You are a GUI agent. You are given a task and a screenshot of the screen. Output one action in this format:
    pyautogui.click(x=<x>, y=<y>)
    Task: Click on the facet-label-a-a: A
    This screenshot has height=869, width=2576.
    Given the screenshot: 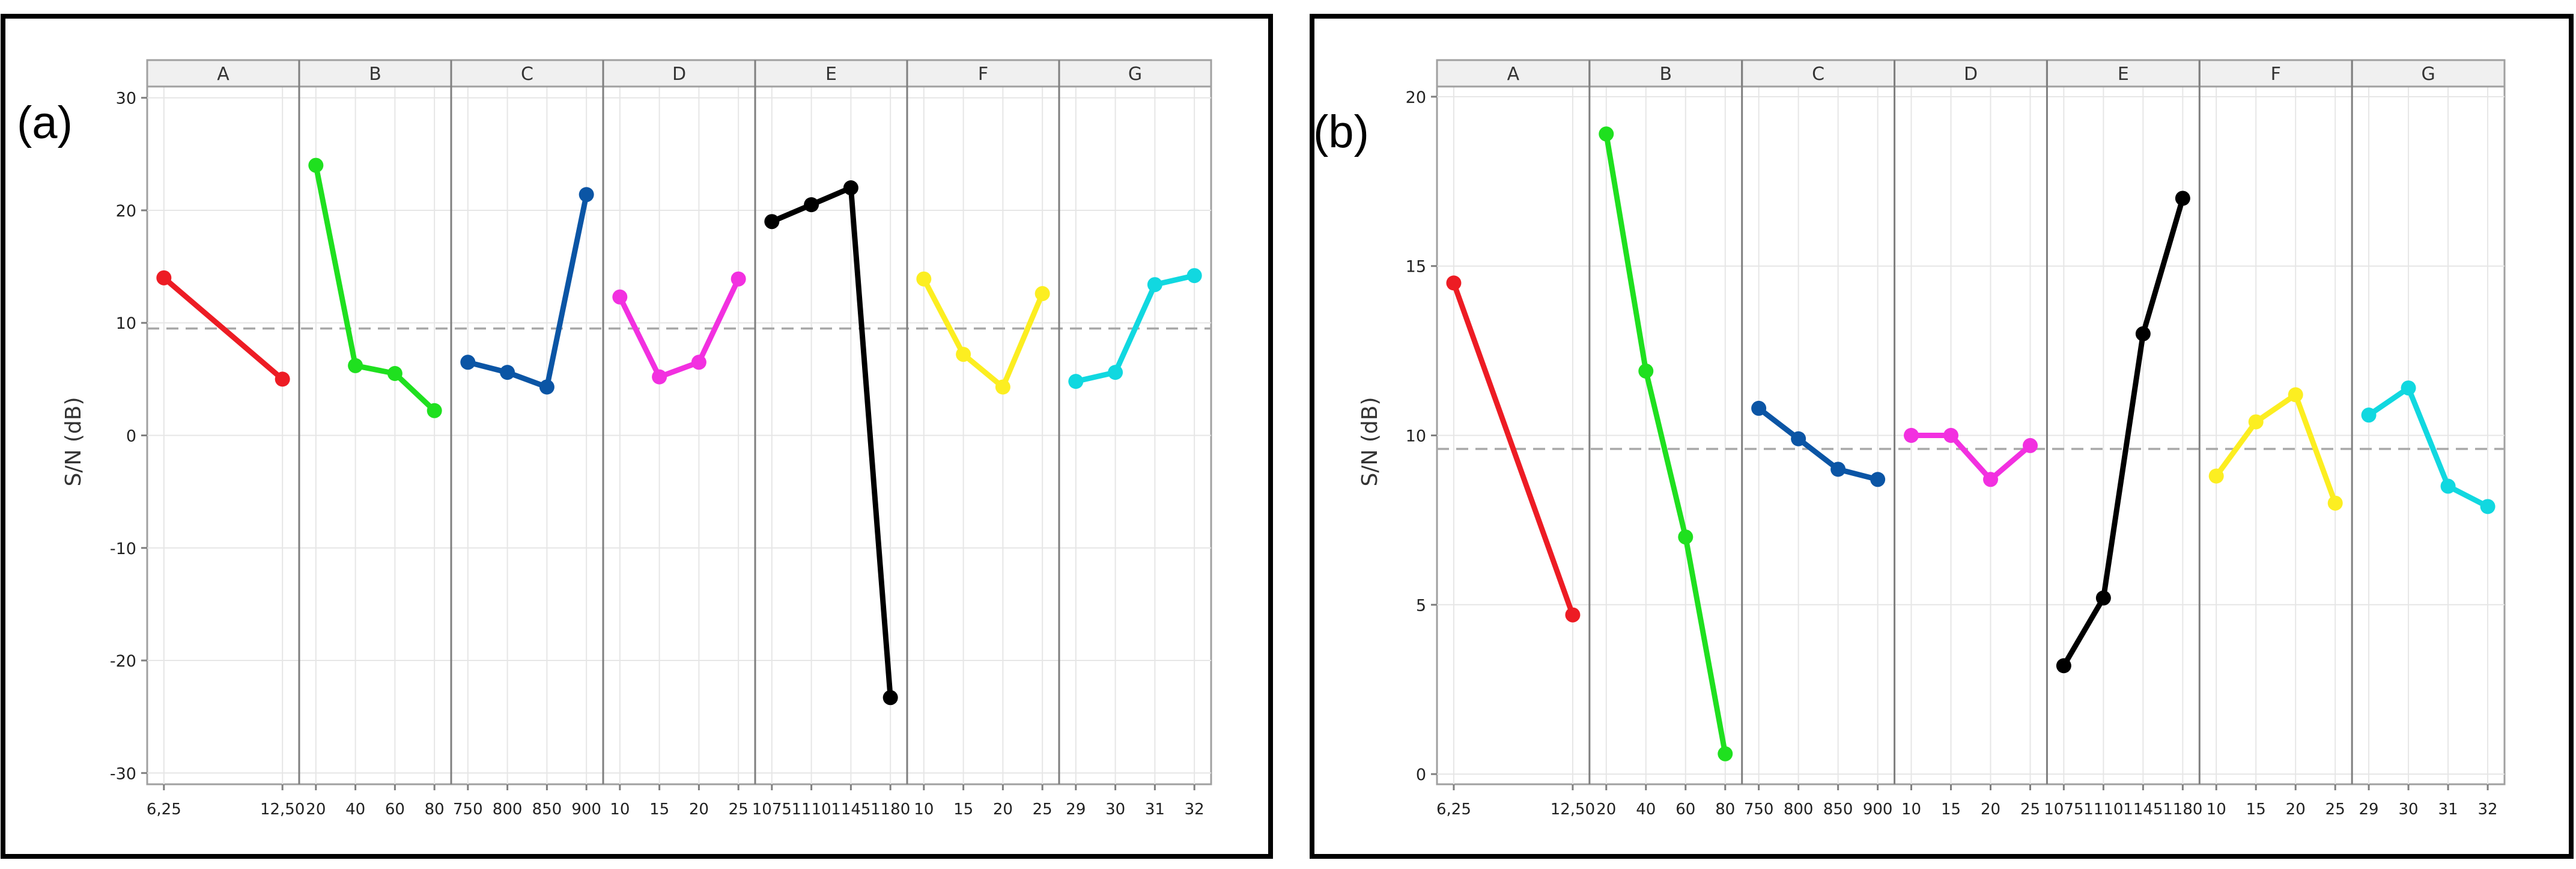 What is the action you would take?
    pyautogui.click(x=223, y=74)
    